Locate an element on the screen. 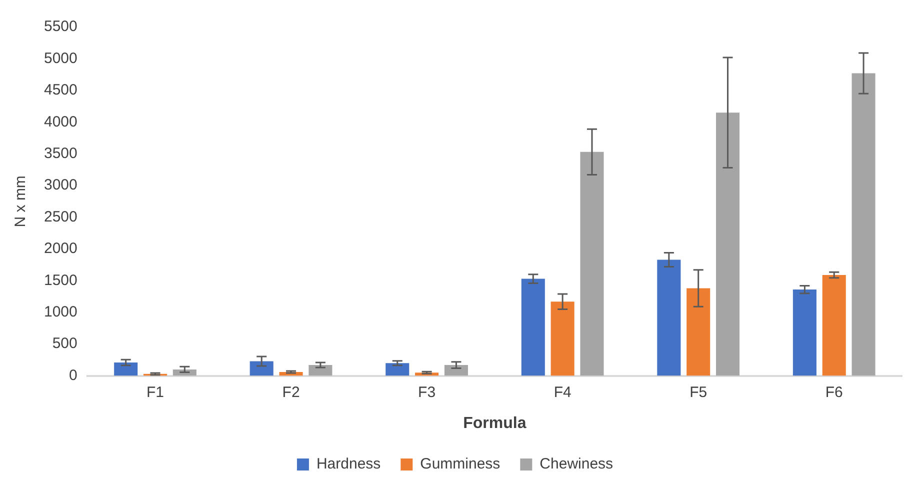 The width and height of the screenshot is (914, 490). x-axis-title: Formula is located at coordinates (494, 423).